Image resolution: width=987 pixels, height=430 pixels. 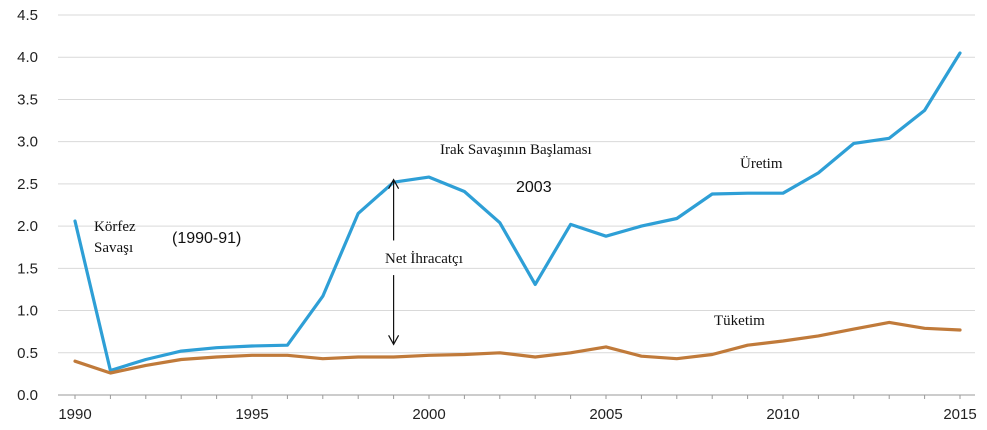 I want to click on arrow-up-head, so click(x=394, y=183).